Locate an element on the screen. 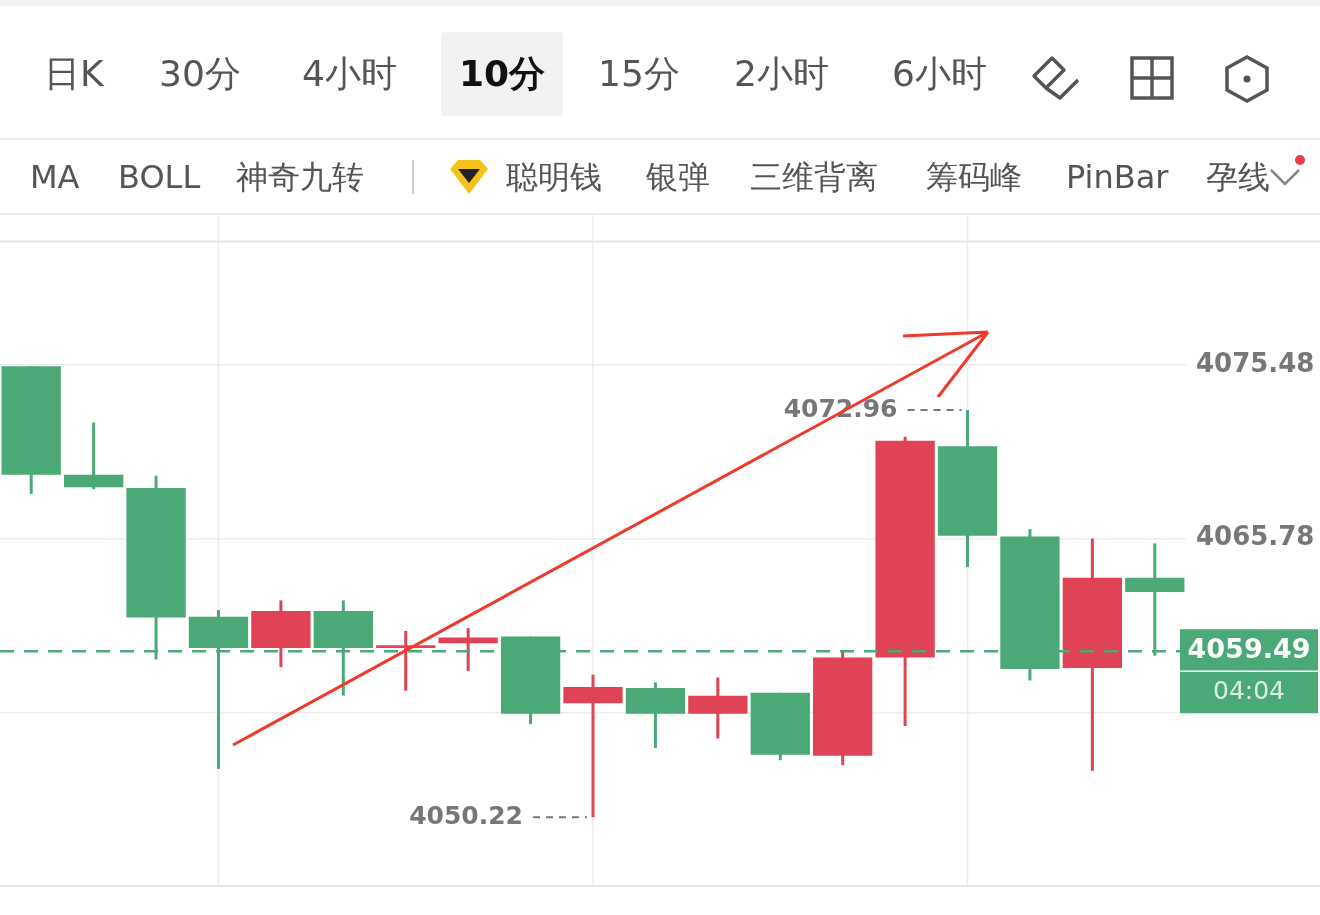  text: 聪明钱 is located at coordinates (554, 177).